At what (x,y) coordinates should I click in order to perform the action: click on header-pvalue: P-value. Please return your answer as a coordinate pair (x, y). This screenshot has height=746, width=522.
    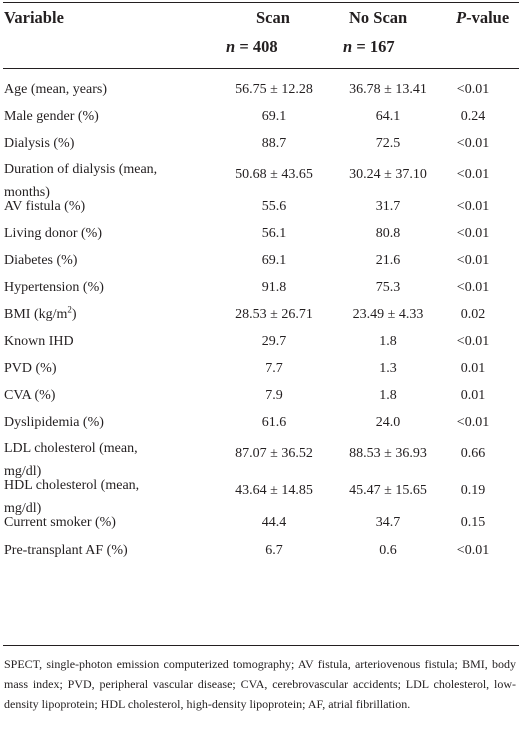
    Looking at the image, I should click on (482, 18).